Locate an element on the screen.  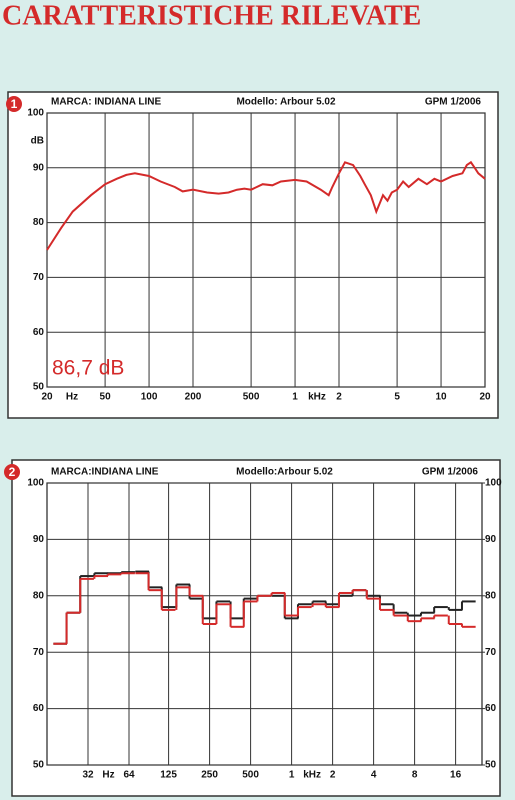
badge: 1 is located at coordinates (14, 104).